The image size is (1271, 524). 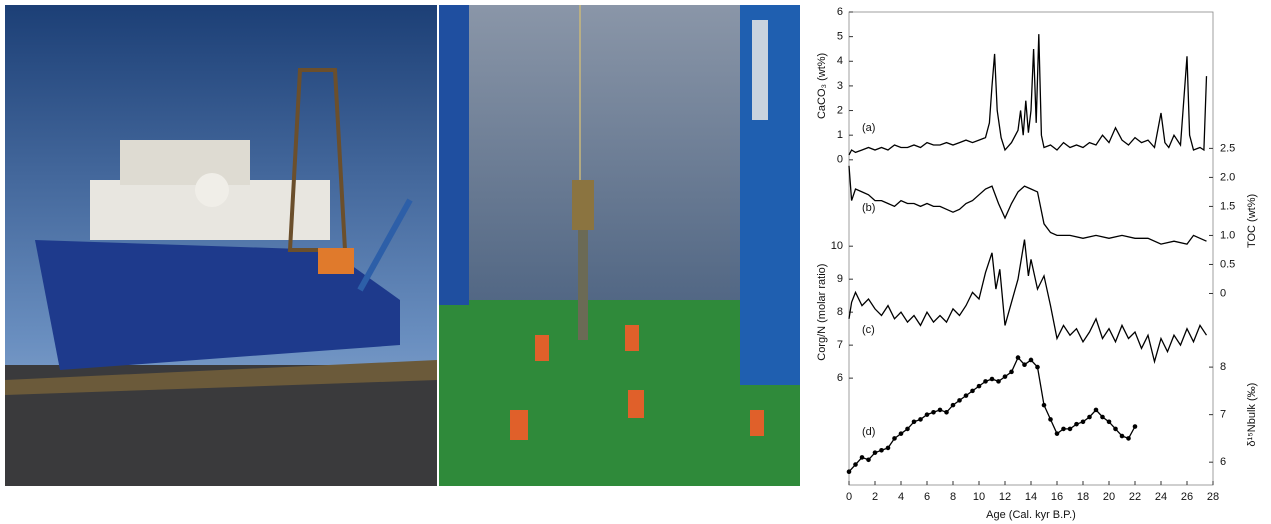 I want to click on x-tick-label: 20, so click(x=1109, y=497).